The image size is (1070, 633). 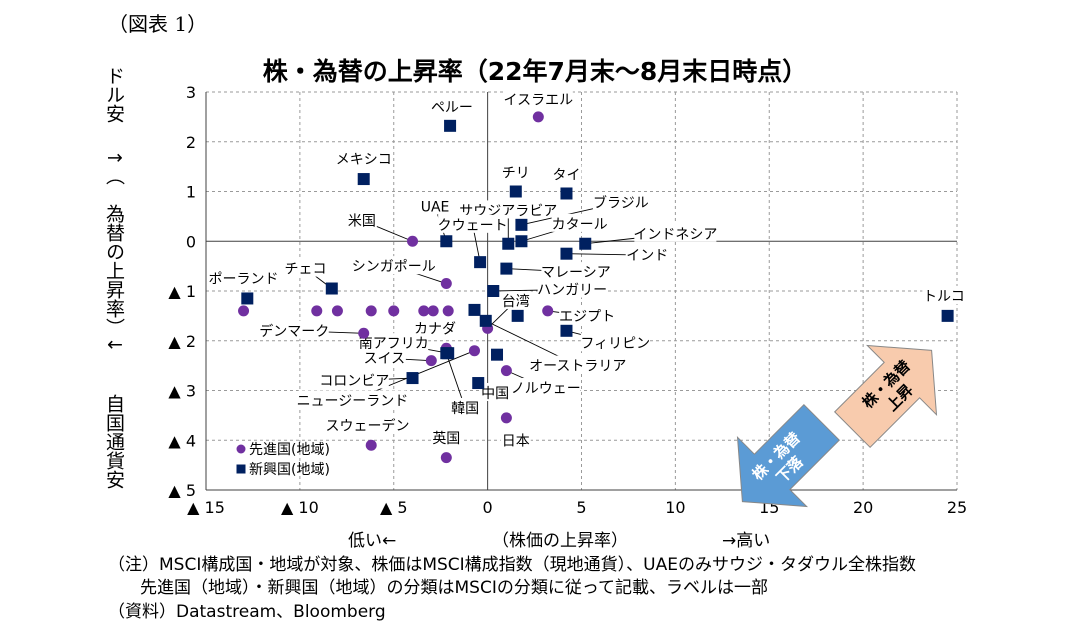 I want to click on x-axis-label-high: →高い, so click(x=746, y=541).